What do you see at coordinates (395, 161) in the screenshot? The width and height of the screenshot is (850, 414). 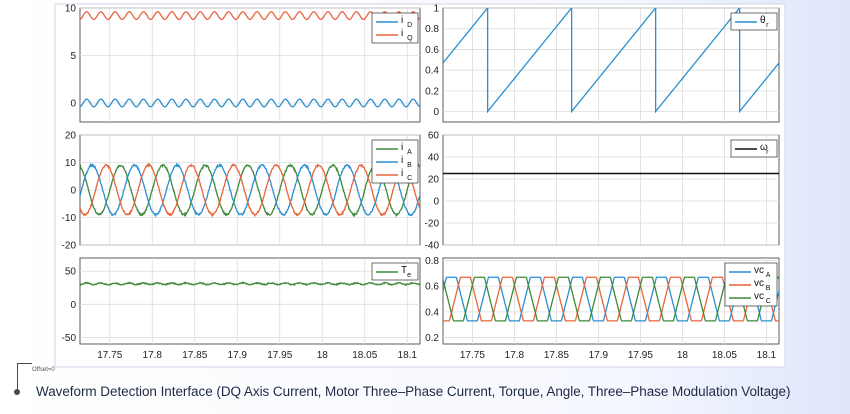 I see `legend: i Ai Bi C` at bounding box center [395, 161].